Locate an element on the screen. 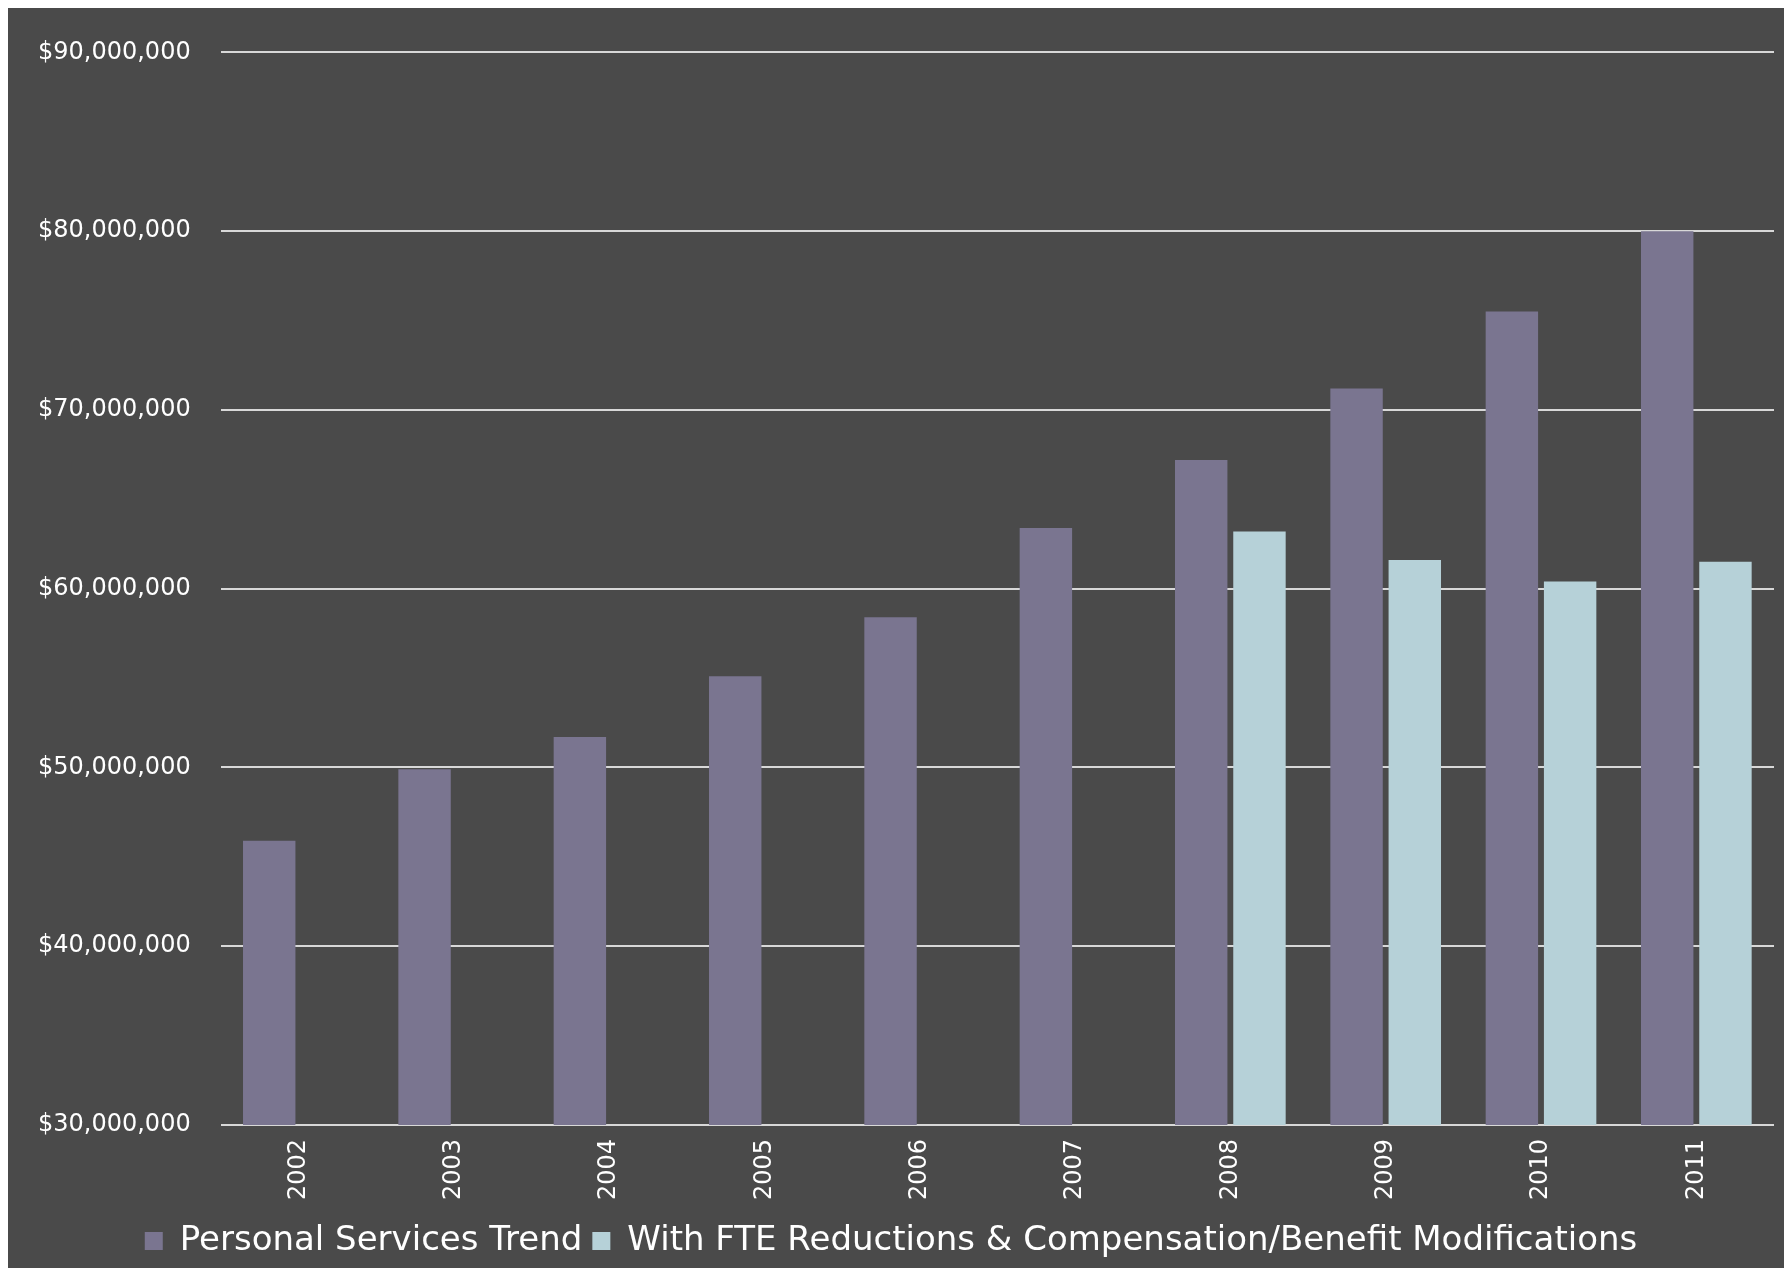  y-tick-label: $60,000,000 is located at coordinates (114, 586).